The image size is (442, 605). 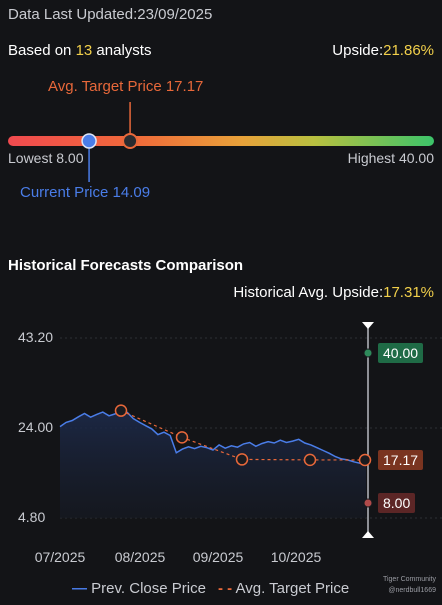 What do you see at coordinates (368, 534) in the screenshot?
I see `today-bottom-arrow` at bounding box center [368, 534].